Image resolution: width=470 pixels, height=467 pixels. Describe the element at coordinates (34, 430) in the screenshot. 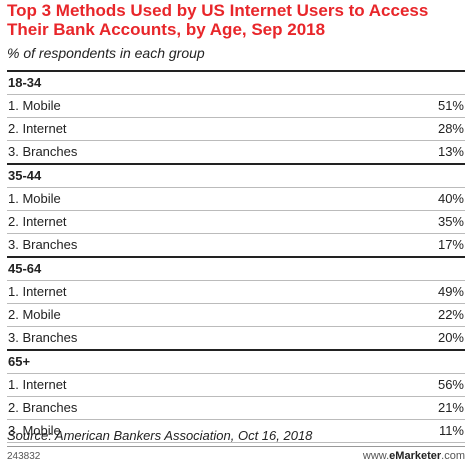

I see `row-label: 3. Mobile` at that location.